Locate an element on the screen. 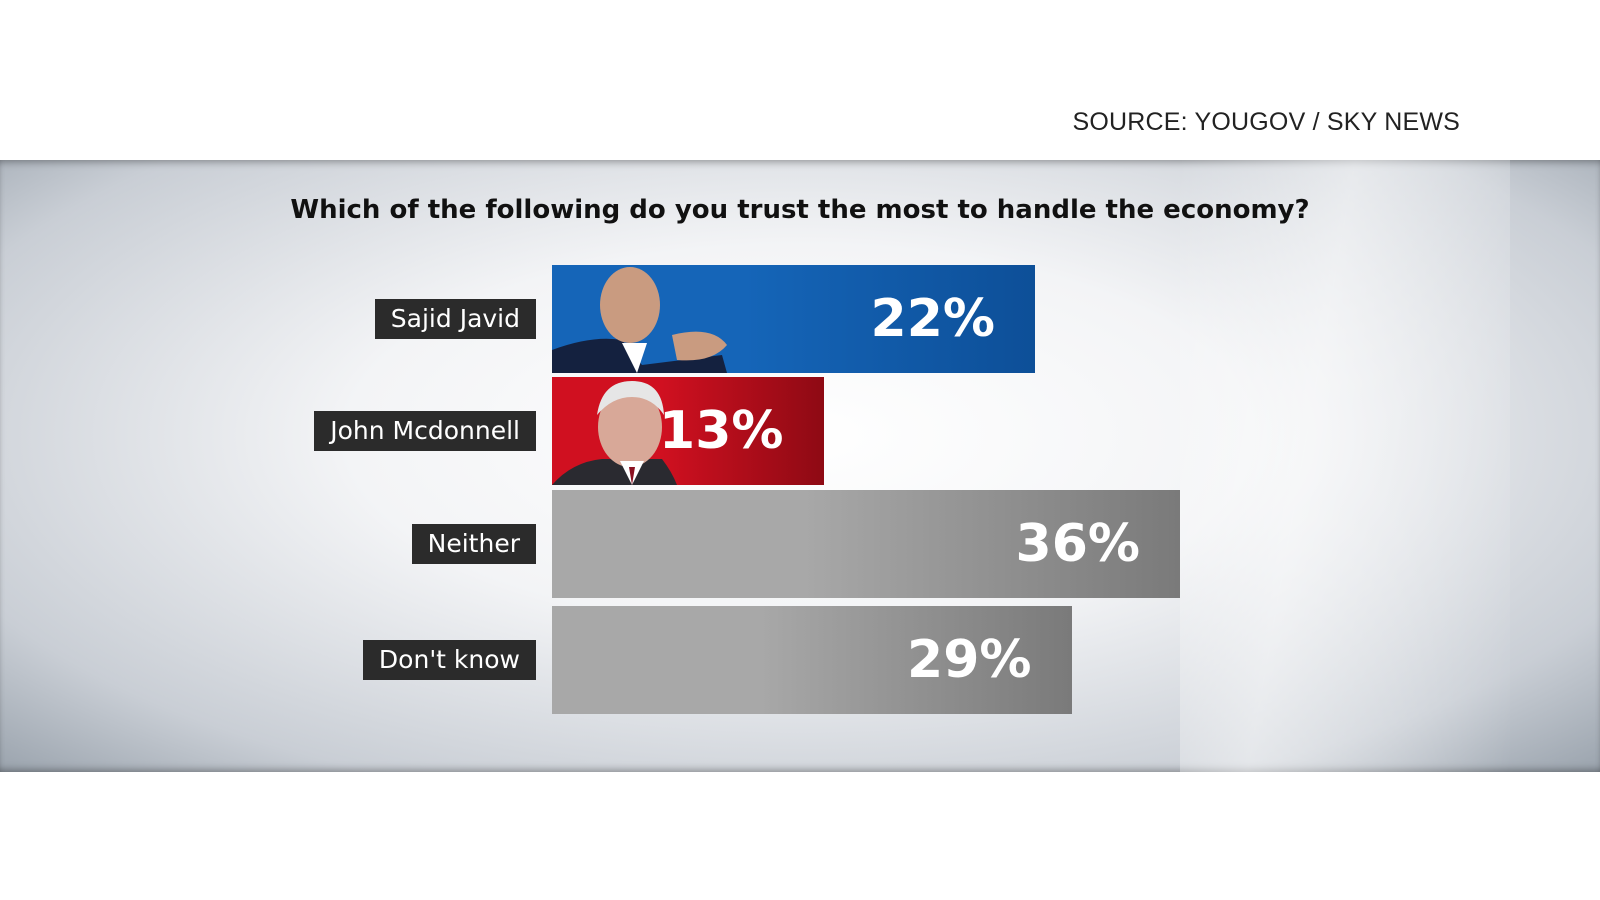 Image resolution: width=1600 pixels, height=900 pixels. value-label: 29% is located at coordinates (969, 660).